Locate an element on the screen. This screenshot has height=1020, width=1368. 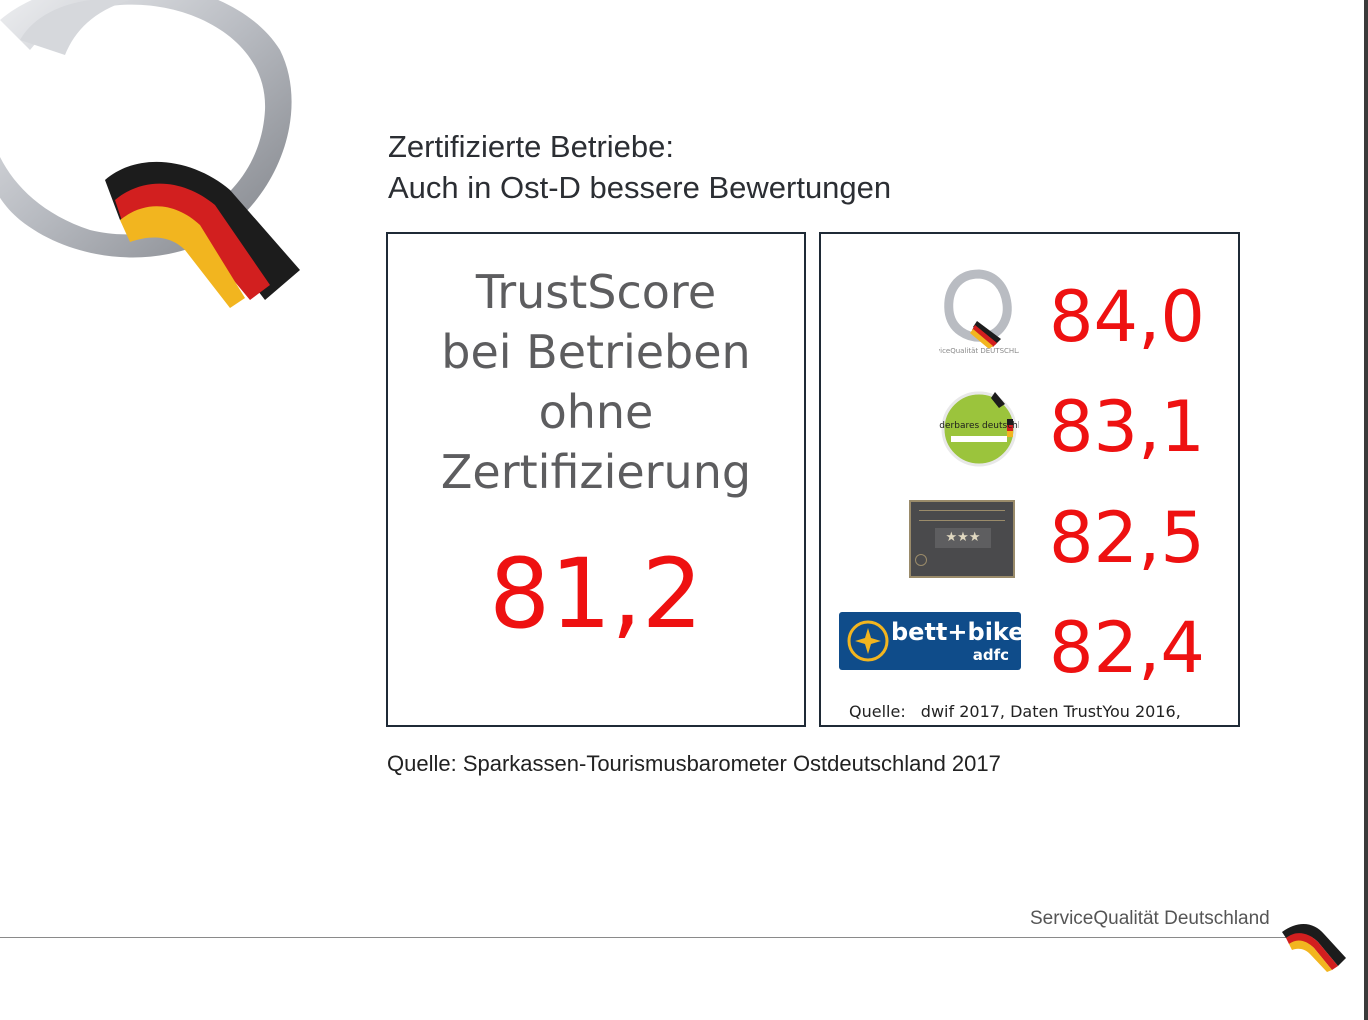
wanderbares-deutschland-logo: wanderbares deutschland is located at coordinates (979, 429).